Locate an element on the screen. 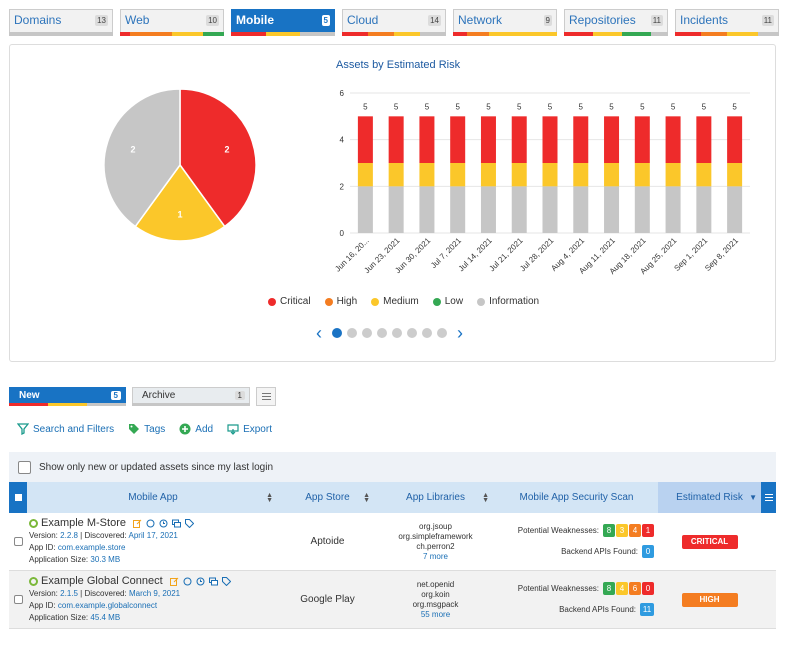 The width and height of the screenshot is (785, 658). app-name: Example M-Store is located at coordinates (83, 523).